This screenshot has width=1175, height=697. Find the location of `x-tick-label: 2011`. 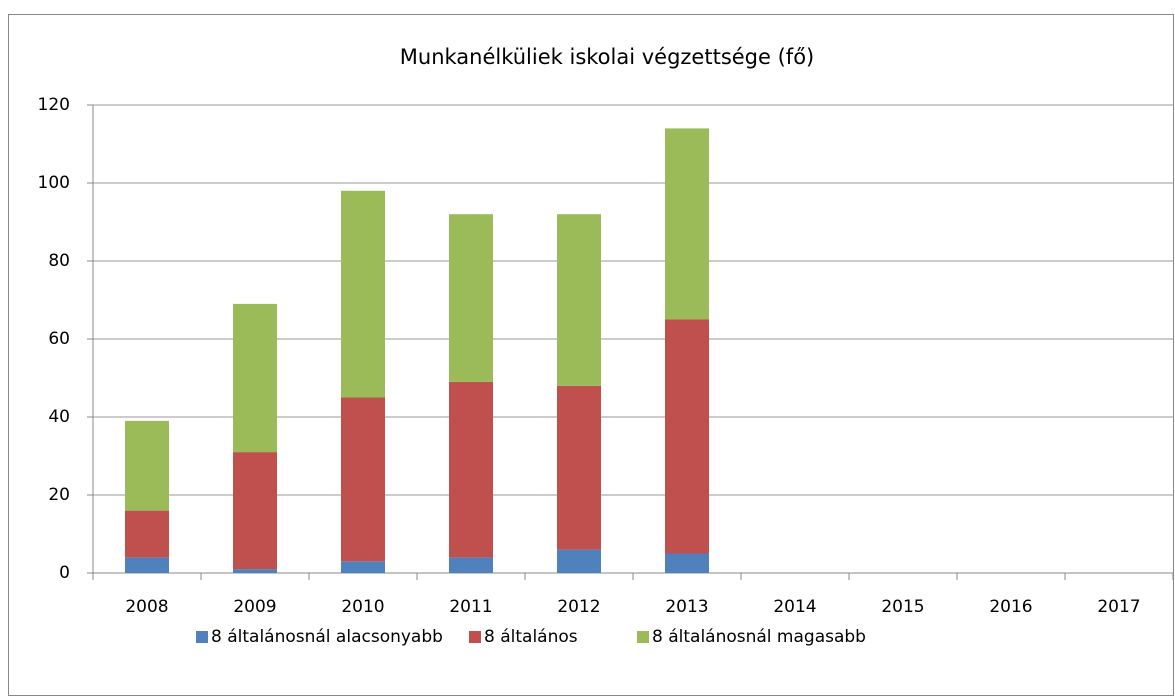

x-tick-label: 2011 is located at coordinates (470, 607).